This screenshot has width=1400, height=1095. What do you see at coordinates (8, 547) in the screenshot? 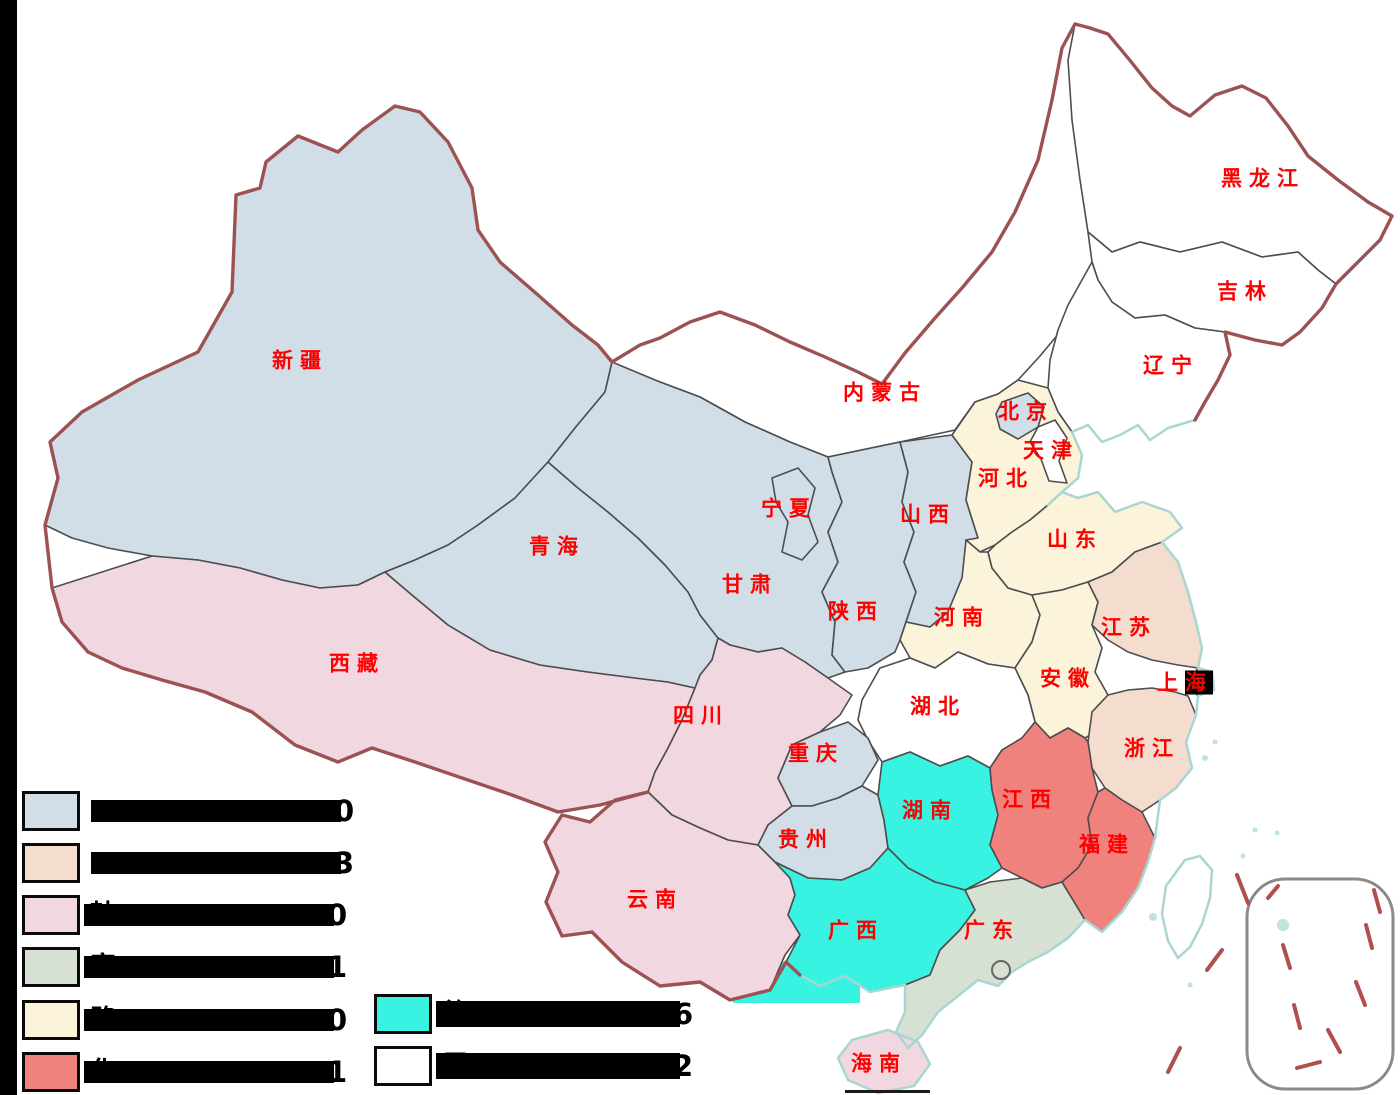
I see `left-edge-black-strip` at bounding box center [8, 547].